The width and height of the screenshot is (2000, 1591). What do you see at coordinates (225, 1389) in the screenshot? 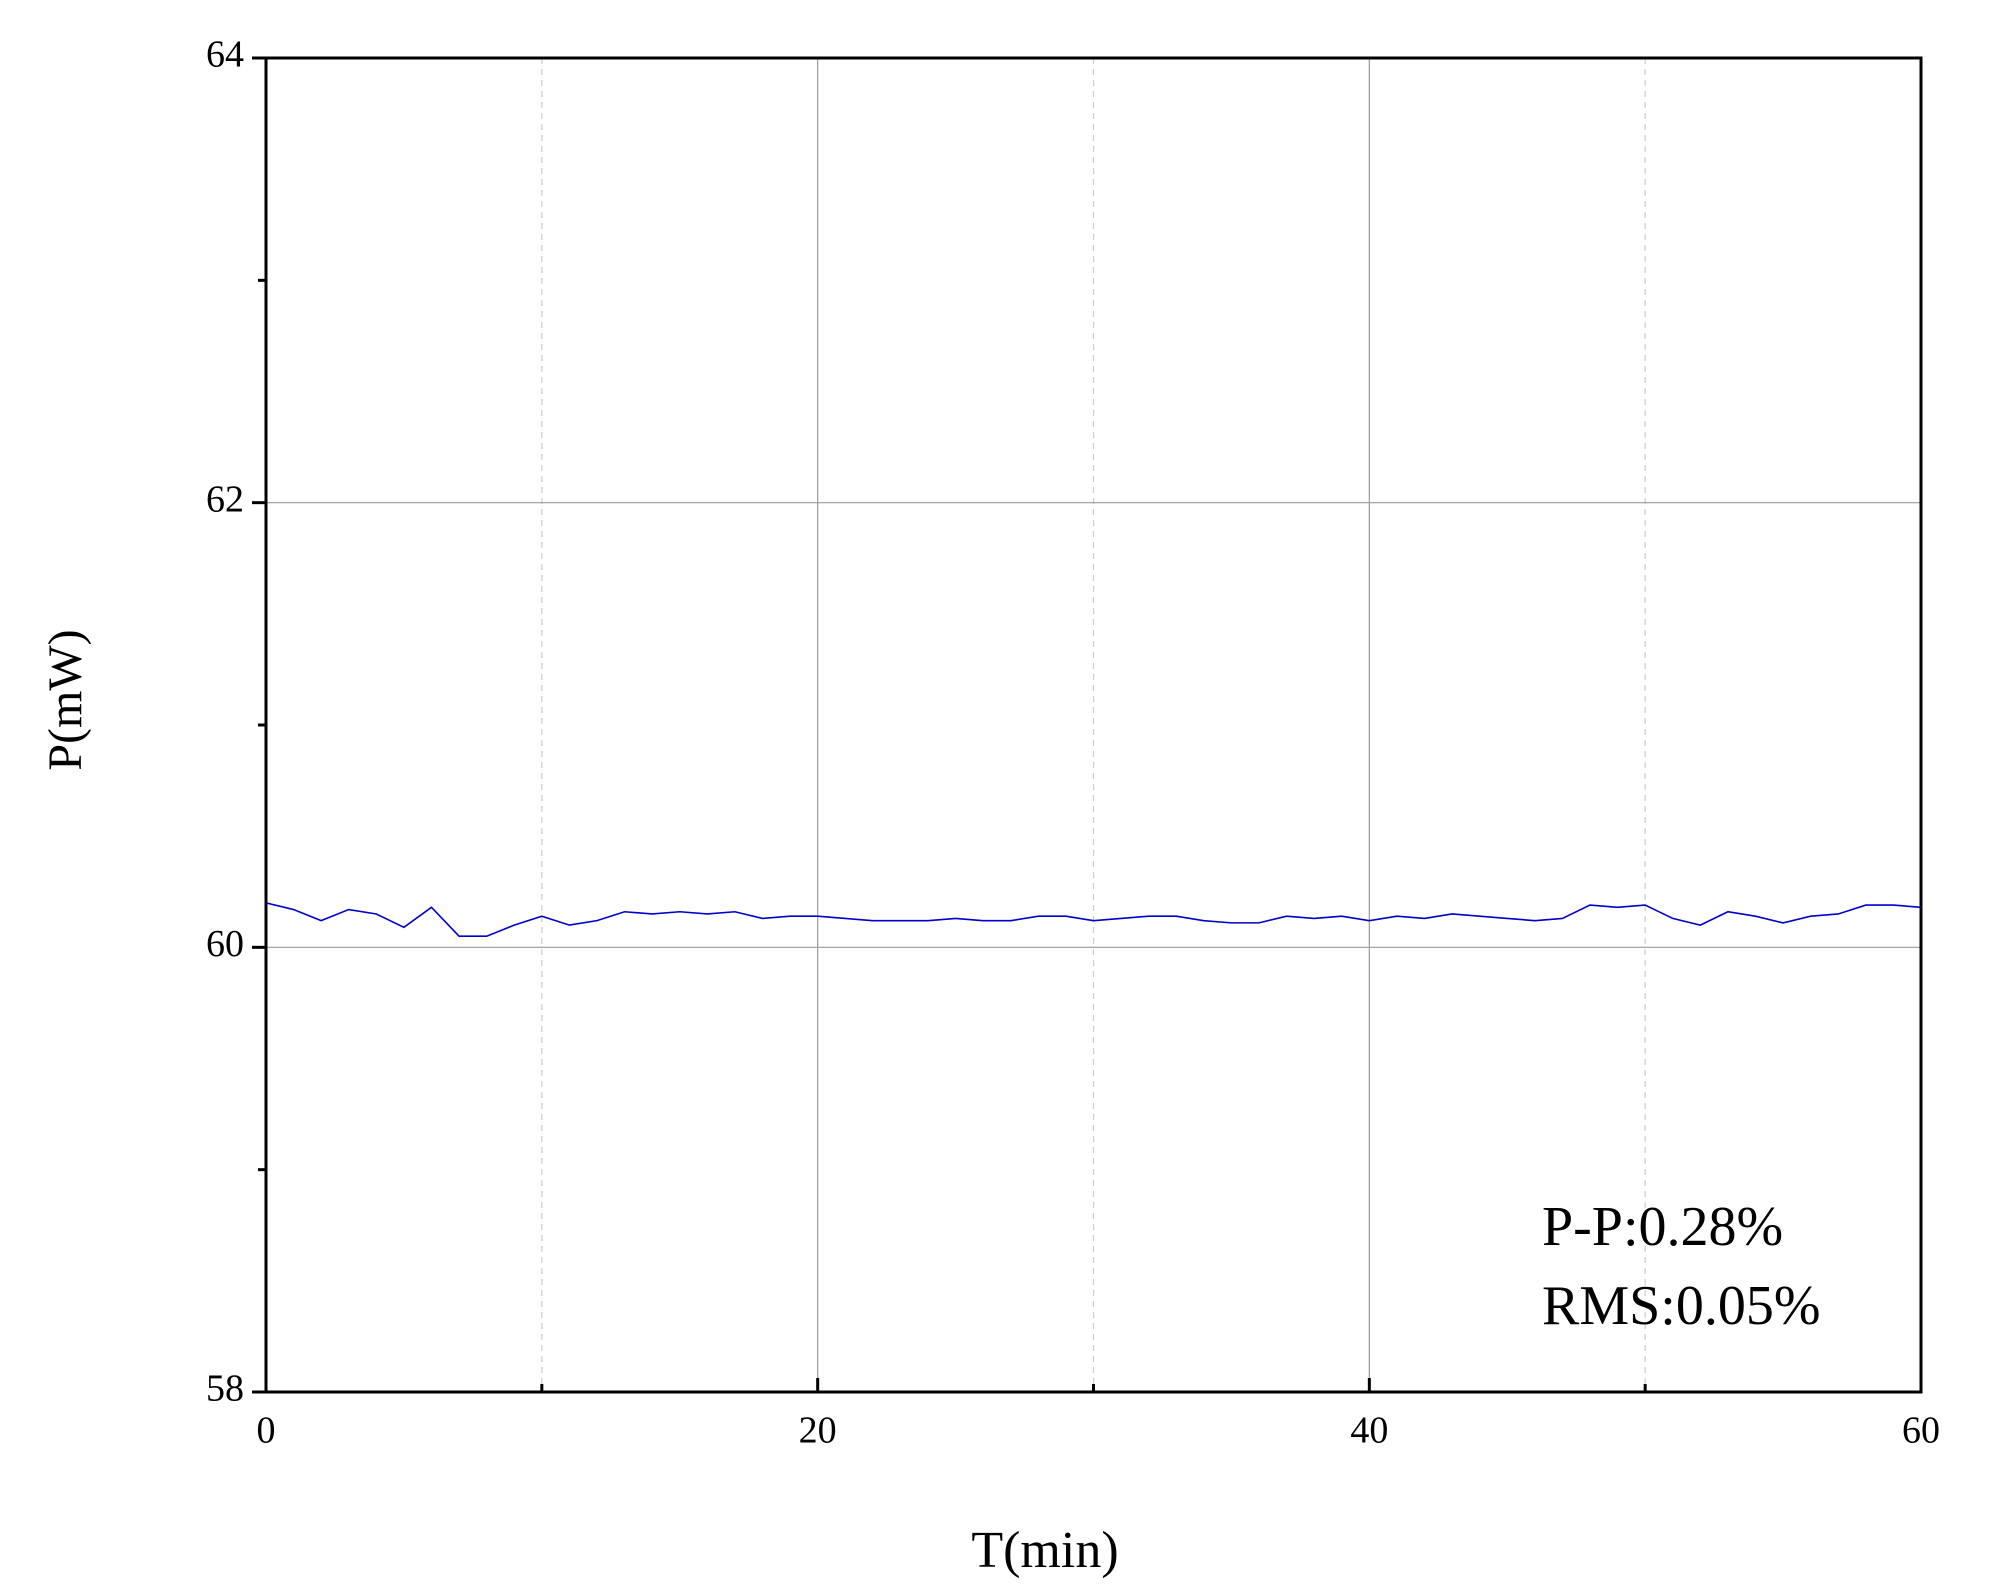
I see `y-tick-label: 58` at bounding box center [225, 1389].